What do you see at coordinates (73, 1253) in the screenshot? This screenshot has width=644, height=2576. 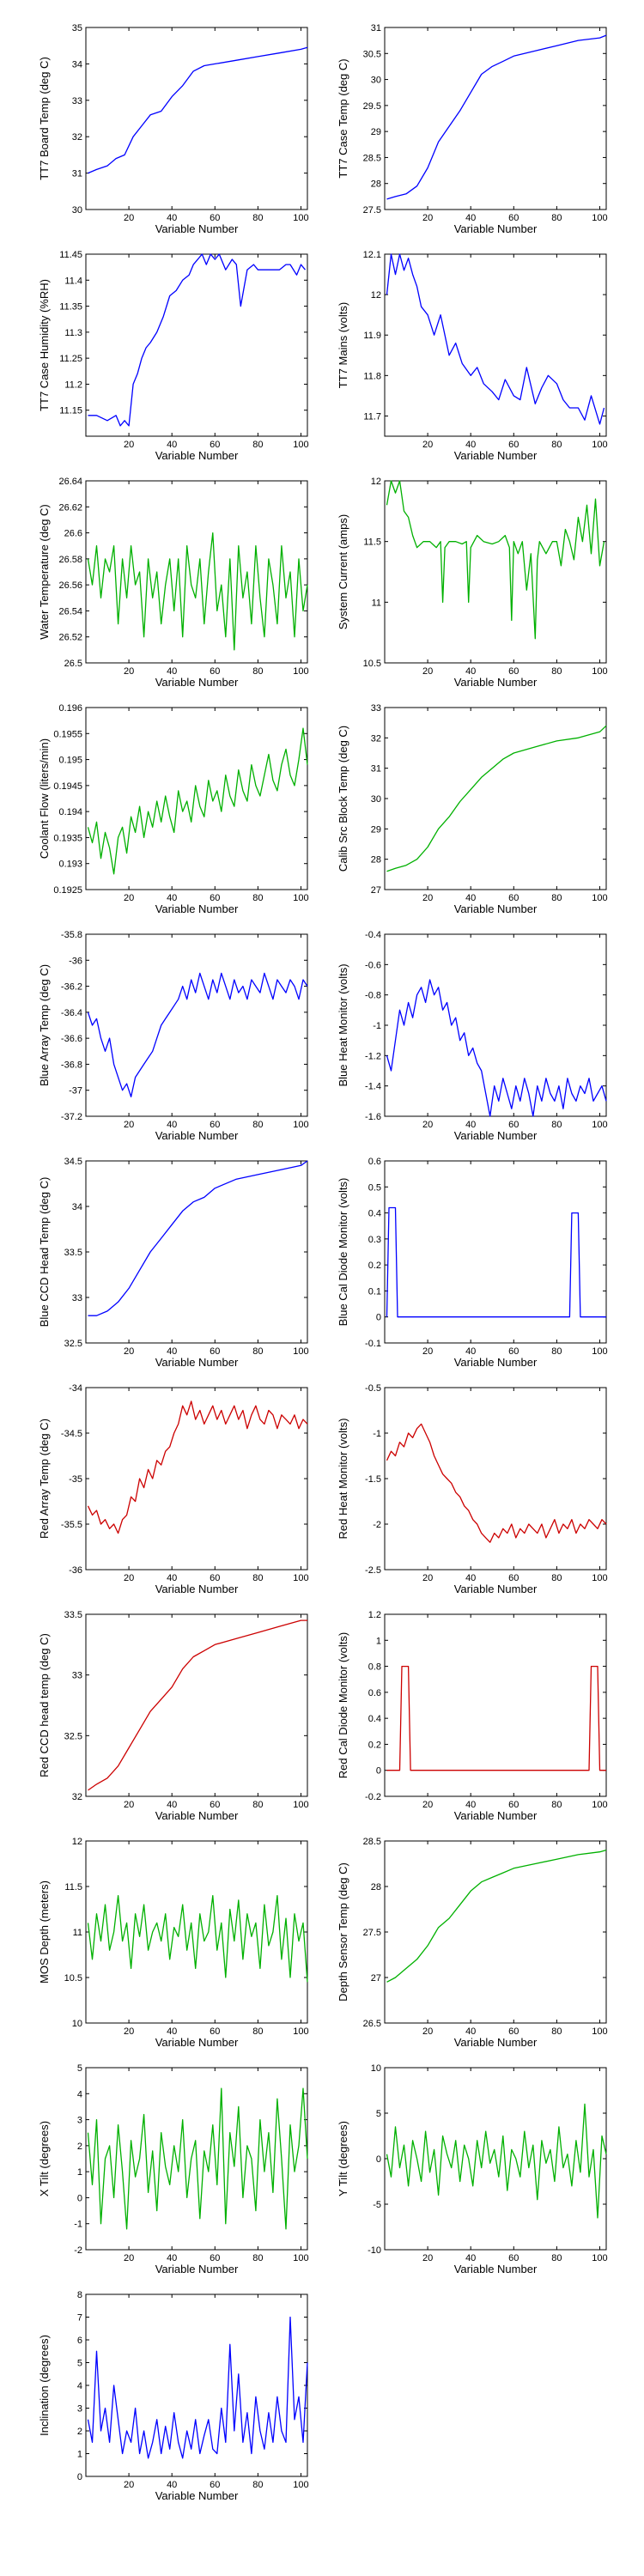 I see `y-tick-label: 33.5` at bounding box center [73, 1253].